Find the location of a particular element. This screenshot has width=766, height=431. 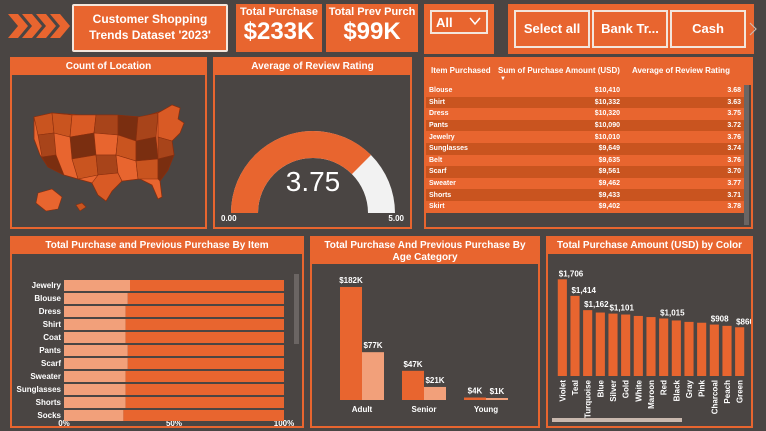

slicer-select-all-button: Select all is located at coordinates (552, 29).